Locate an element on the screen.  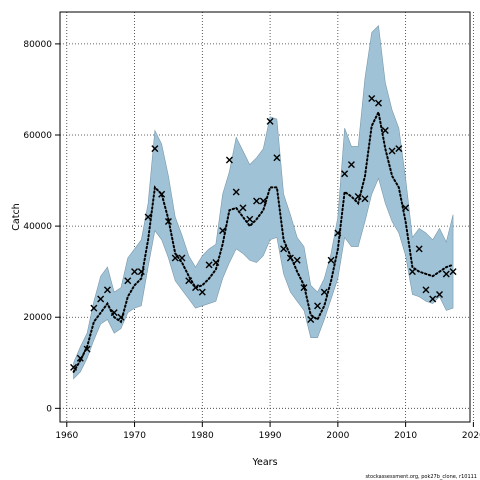
x-tick-label: 2000 is located at coordinates (337, 436).